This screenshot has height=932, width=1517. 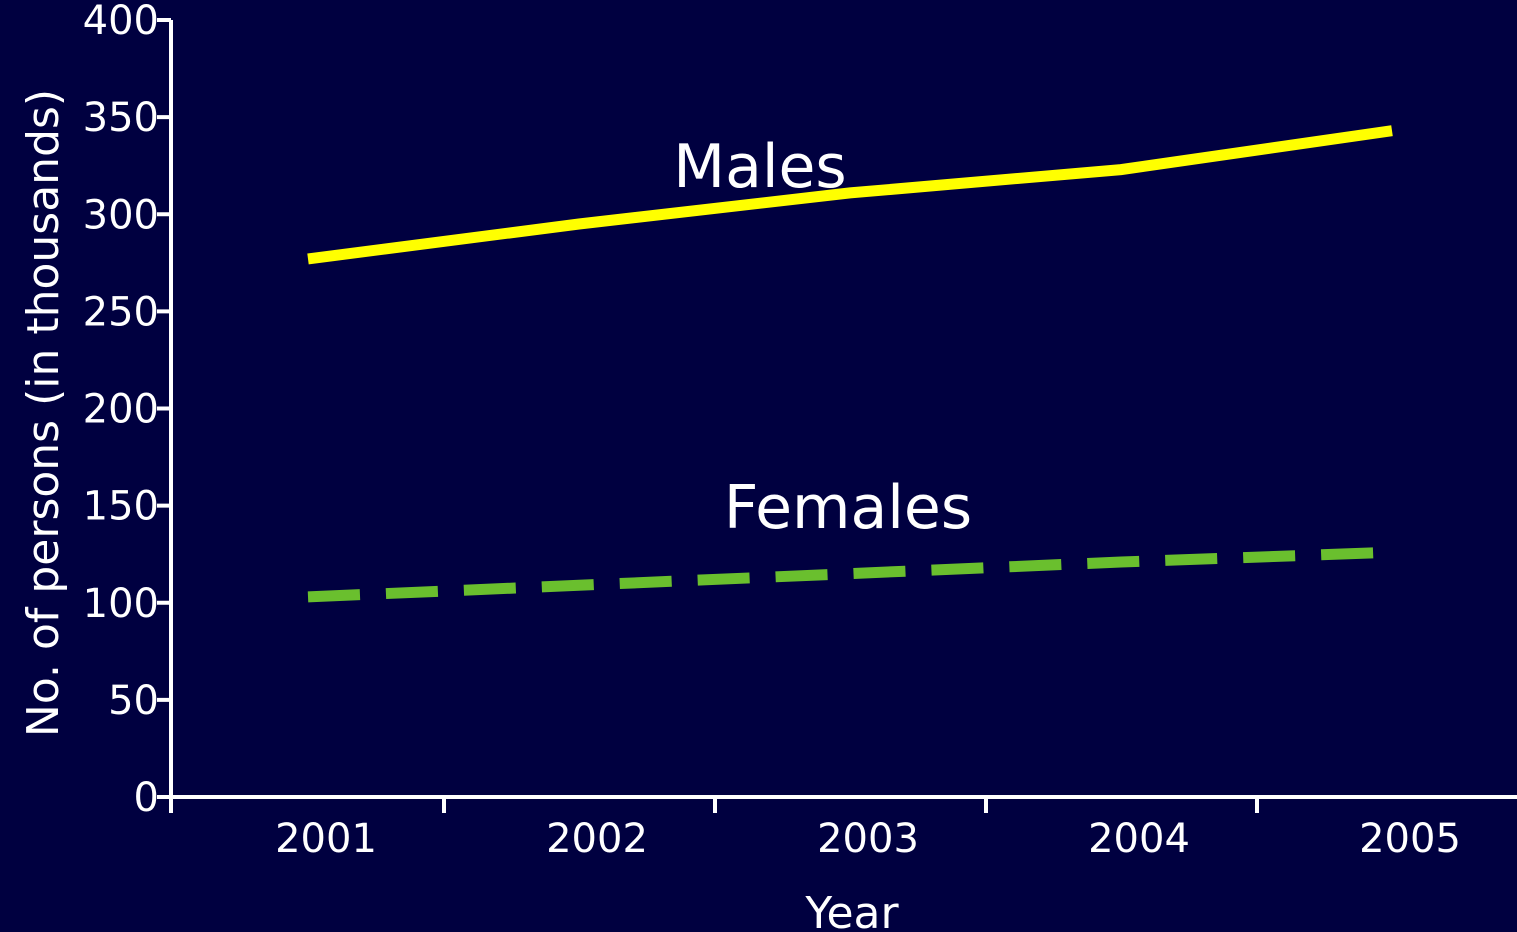 What do you see at coordinates (326, 839) in the screenshot?
I see `x-tick-label-2001: 2001` at bounding box center [326, 839].